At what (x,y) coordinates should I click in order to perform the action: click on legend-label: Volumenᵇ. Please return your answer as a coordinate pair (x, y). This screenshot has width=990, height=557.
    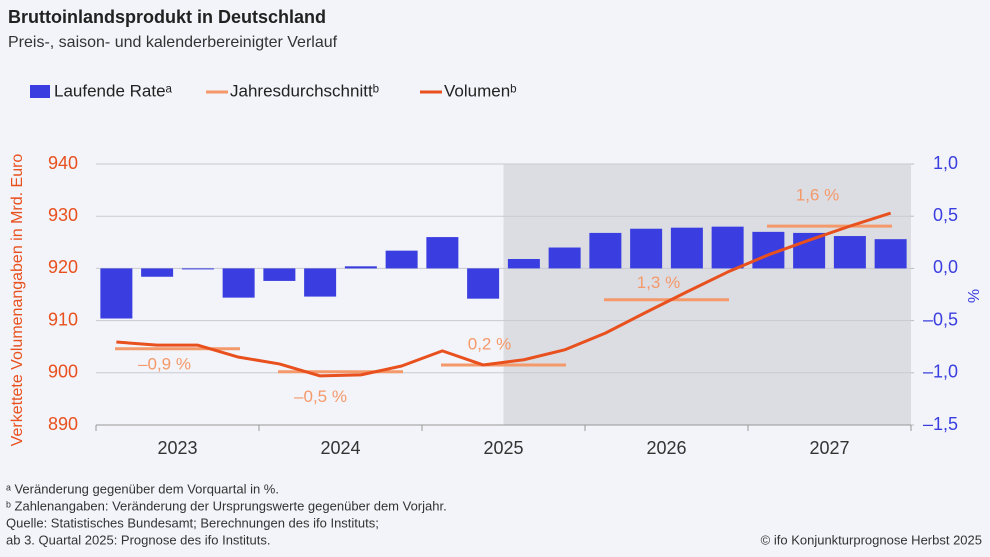
    Looking at the image, I should click on (480, 90).